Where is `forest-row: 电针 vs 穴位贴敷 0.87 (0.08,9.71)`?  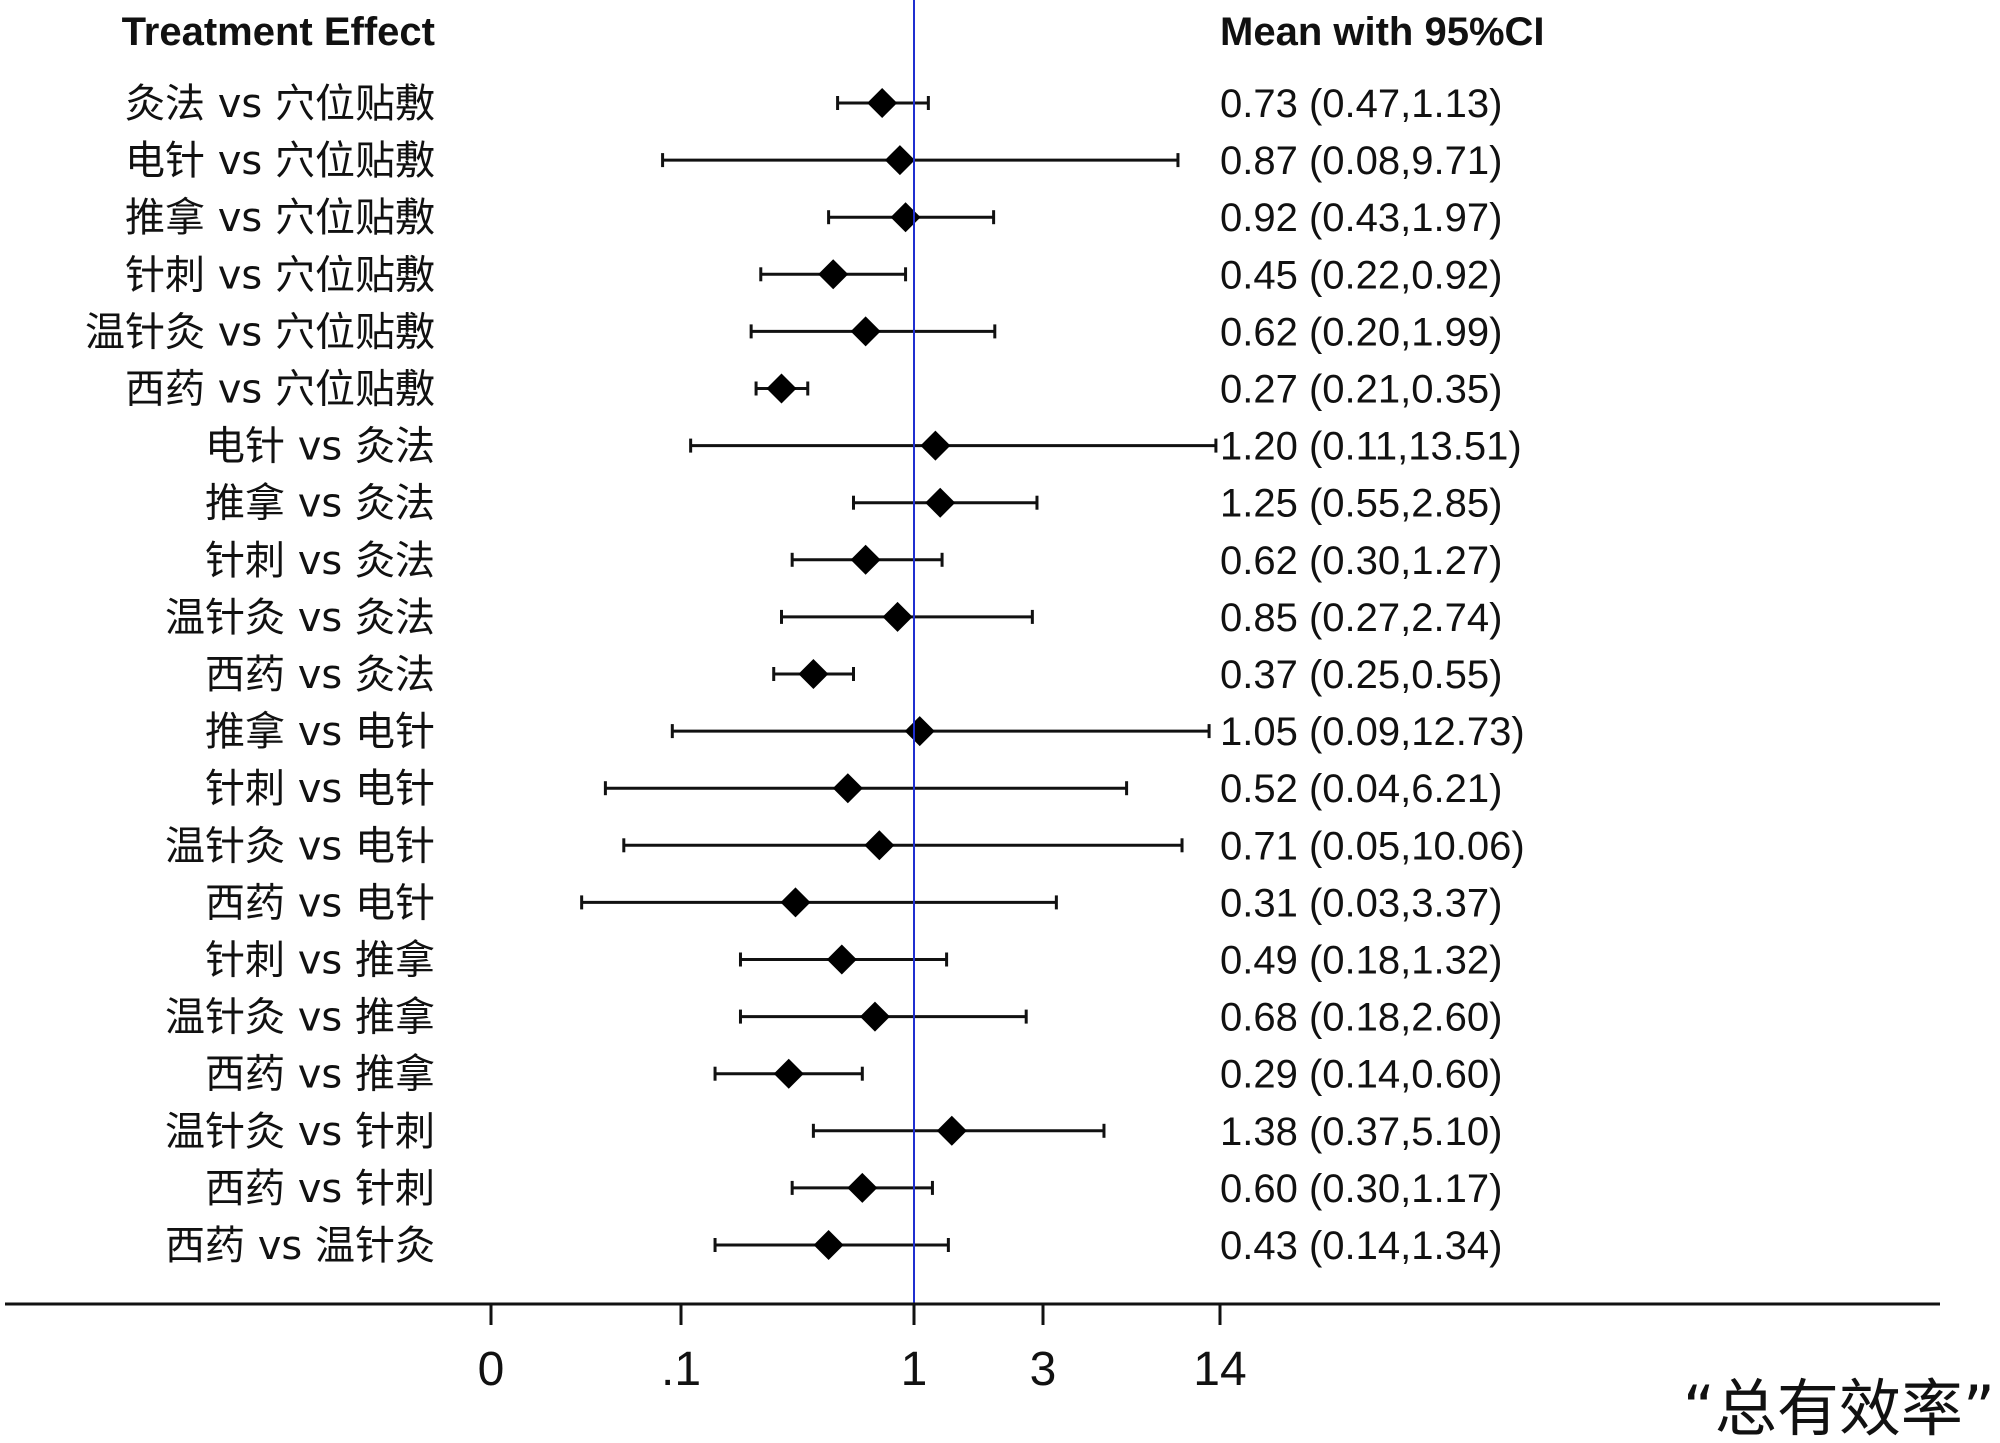 forest-row: 电针 vs 穴位贴敷 0.87 (0.08,9.71) is located at coordinates (813, 161).